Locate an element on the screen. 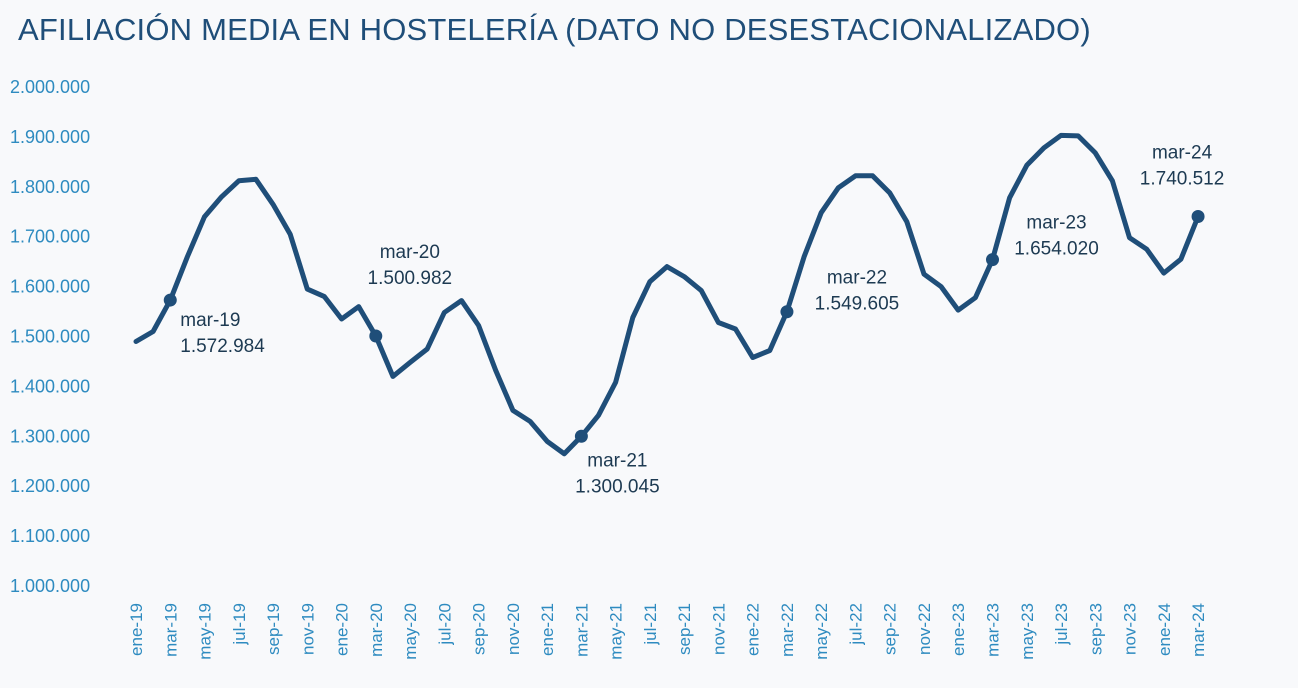 This screenshot has width=1298, height=688. x-tick-label: jul-21 is located at coordinates (650, 624).